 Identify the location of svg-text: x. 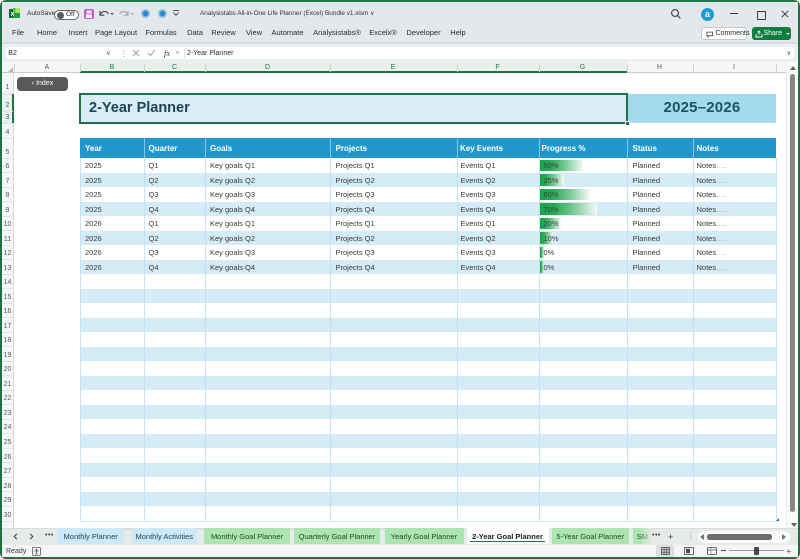
(12, 14).